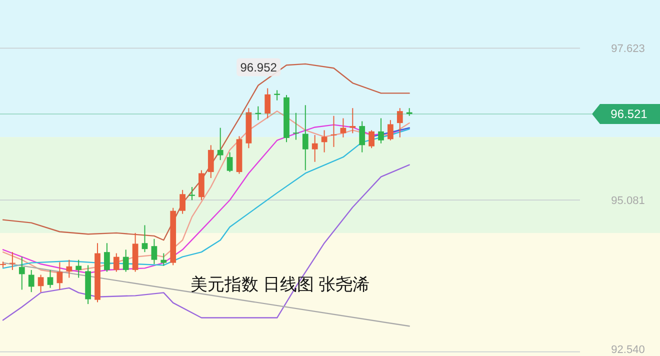  What do you see at coordinates (628, 350) in the screenshot?
I see `y-tick-label: 92.540` at bounding box center [628, 350].